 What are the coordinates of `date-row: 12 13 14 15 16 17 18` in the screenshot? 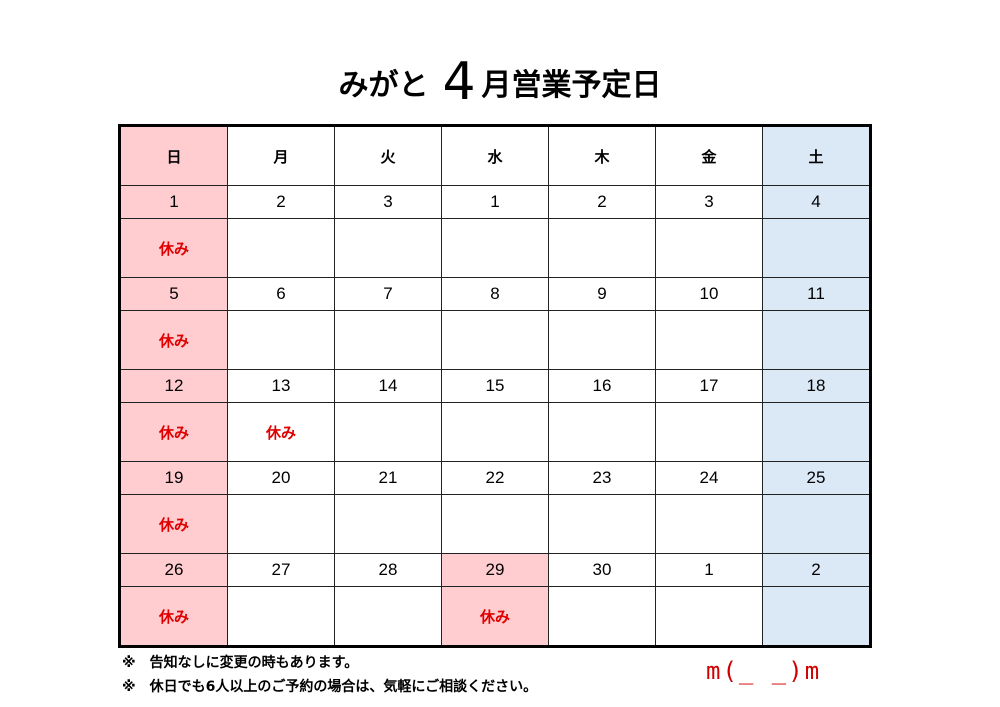 It's located at (495, 386).